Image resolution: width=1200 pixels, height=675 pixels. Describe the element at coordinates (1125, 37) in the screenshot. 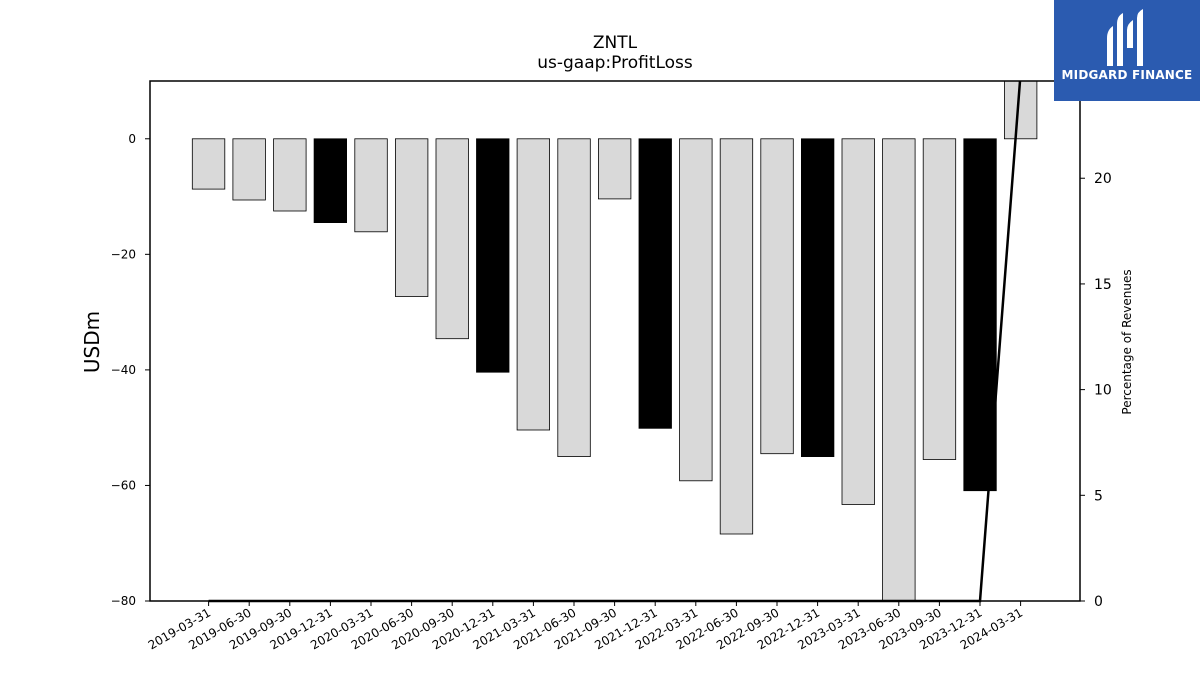

I see `midgard-logo-icon` at that location.